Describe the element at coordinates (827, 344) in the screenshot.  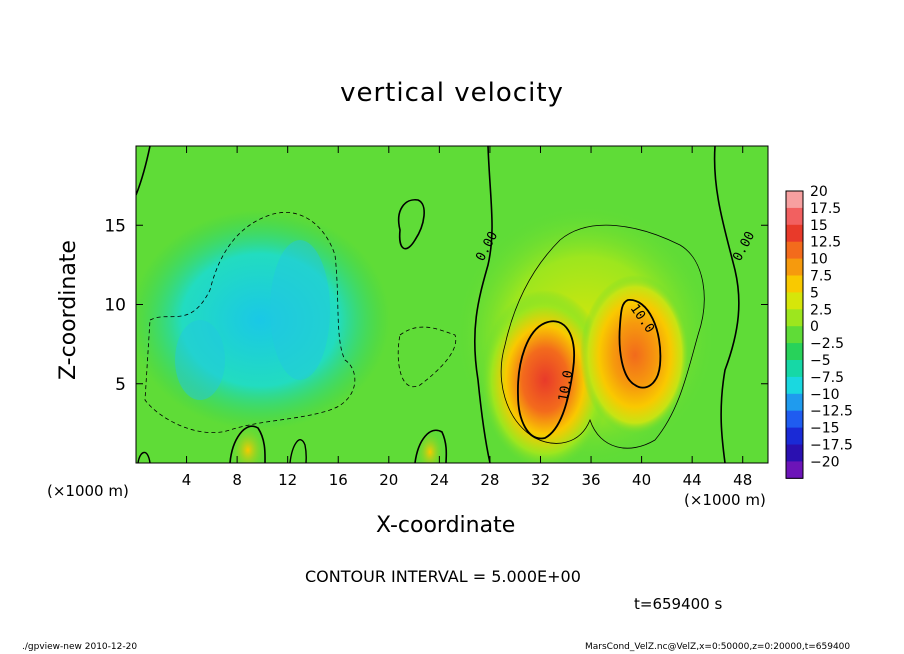
I see `colorbar-label: −2.5` at that location.